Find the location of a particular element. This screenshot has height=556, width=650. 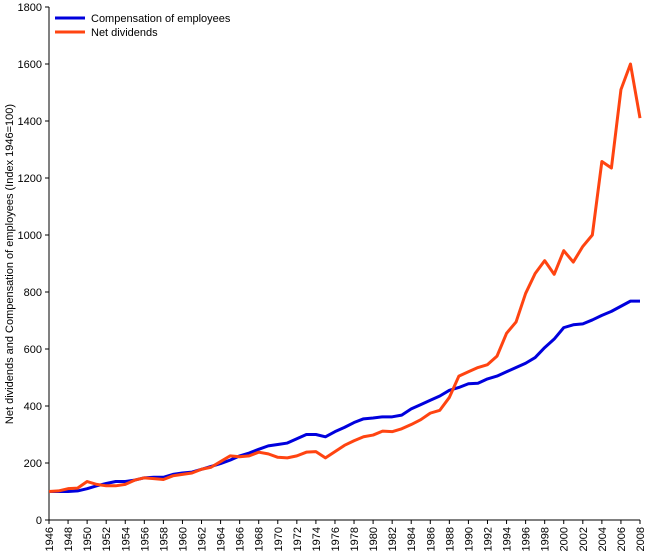

y-tick-label: 600 is located at coordinates (33, 350).